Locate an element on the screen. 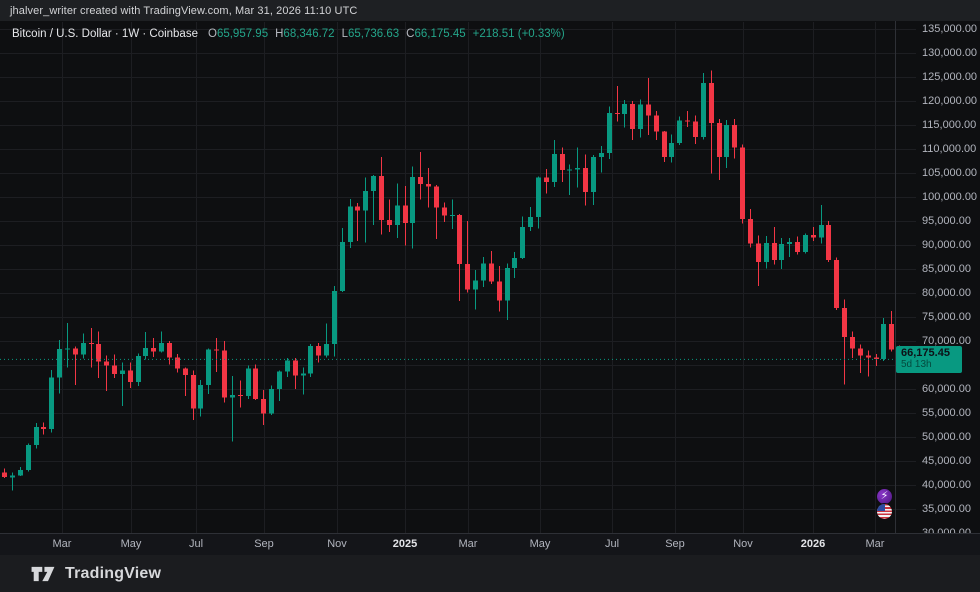 The width and height of the screenshot is (980, 592). us-flag-canton is located at coordinates (881, 507).